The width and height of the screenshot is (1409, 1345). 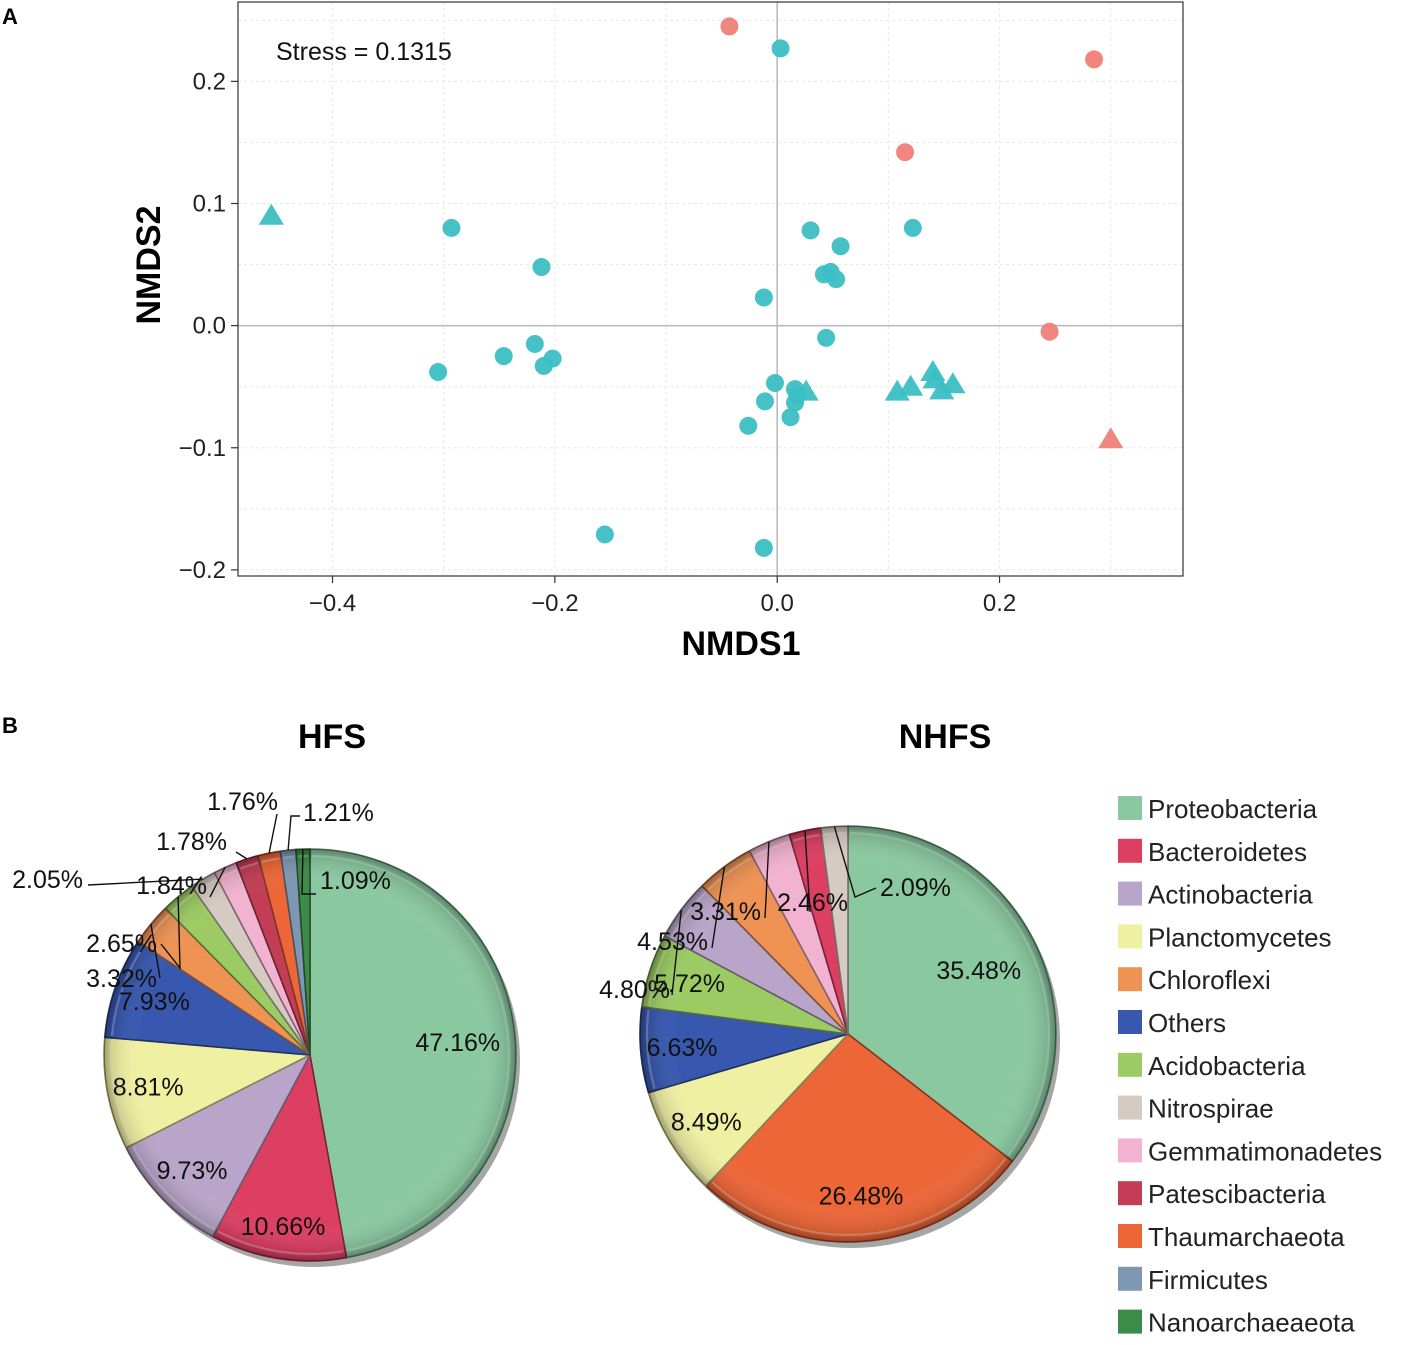 I want to click on pie-data-label: 5.72%, so click(x=689, y=984).